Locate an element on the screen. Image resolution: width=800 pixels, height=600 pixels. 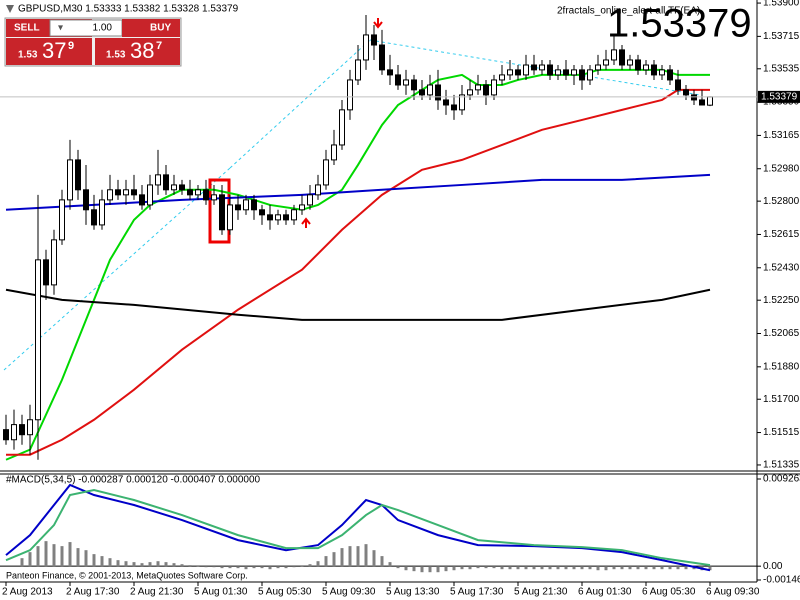
sell-price-main: 37 is located at coordinates (54, 50).